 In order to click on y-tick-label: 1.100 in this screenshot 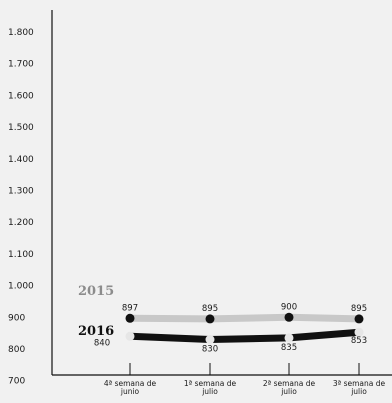, I will do `click(21, 255)`.